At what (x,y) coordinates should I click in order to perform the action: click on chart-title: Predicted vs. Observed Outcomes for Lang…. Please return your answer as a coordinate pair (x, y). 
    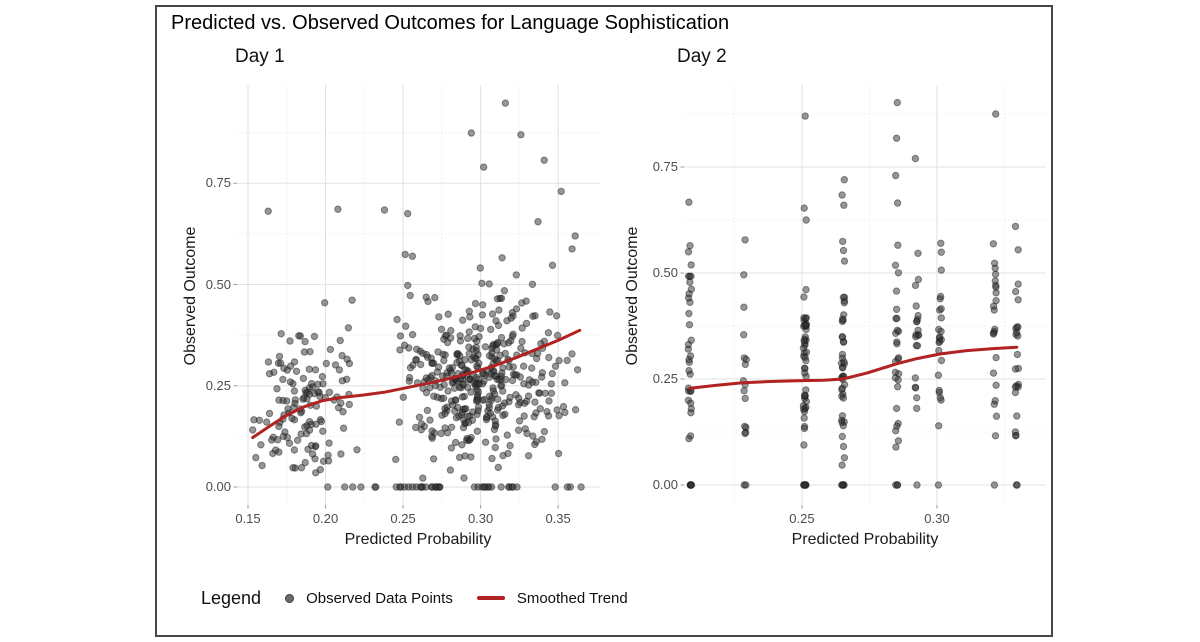
    Looking at the image, I should click on (450, 23).